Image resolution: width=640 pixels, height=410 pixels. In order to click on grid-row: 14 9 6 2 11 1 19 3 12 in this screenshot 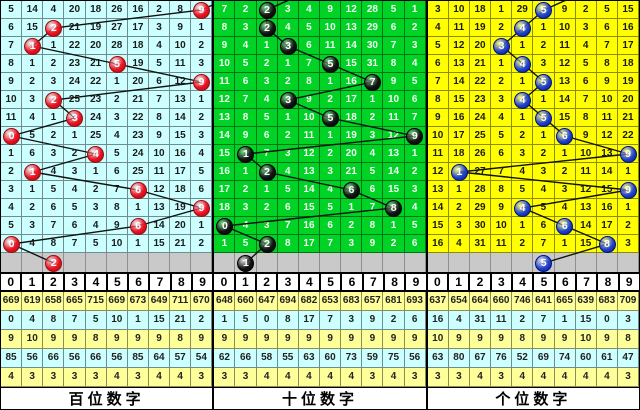, I will do `click(320, 136)`.